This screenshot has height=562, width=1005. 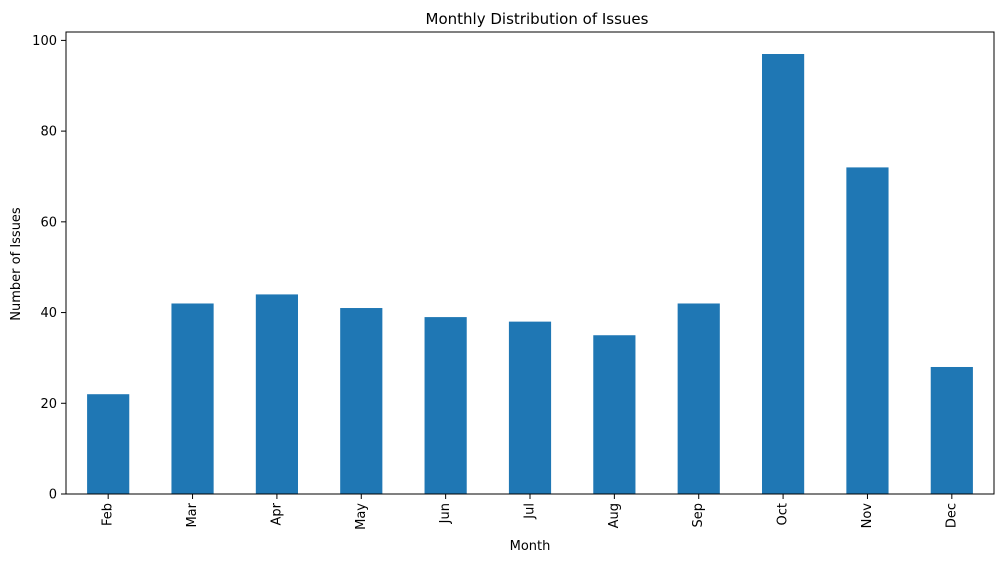 What do you see at coordinates (108, 514) in the screenshot?
I see `x-tick-label-feb: Feb` at bounding box center [108, 514].